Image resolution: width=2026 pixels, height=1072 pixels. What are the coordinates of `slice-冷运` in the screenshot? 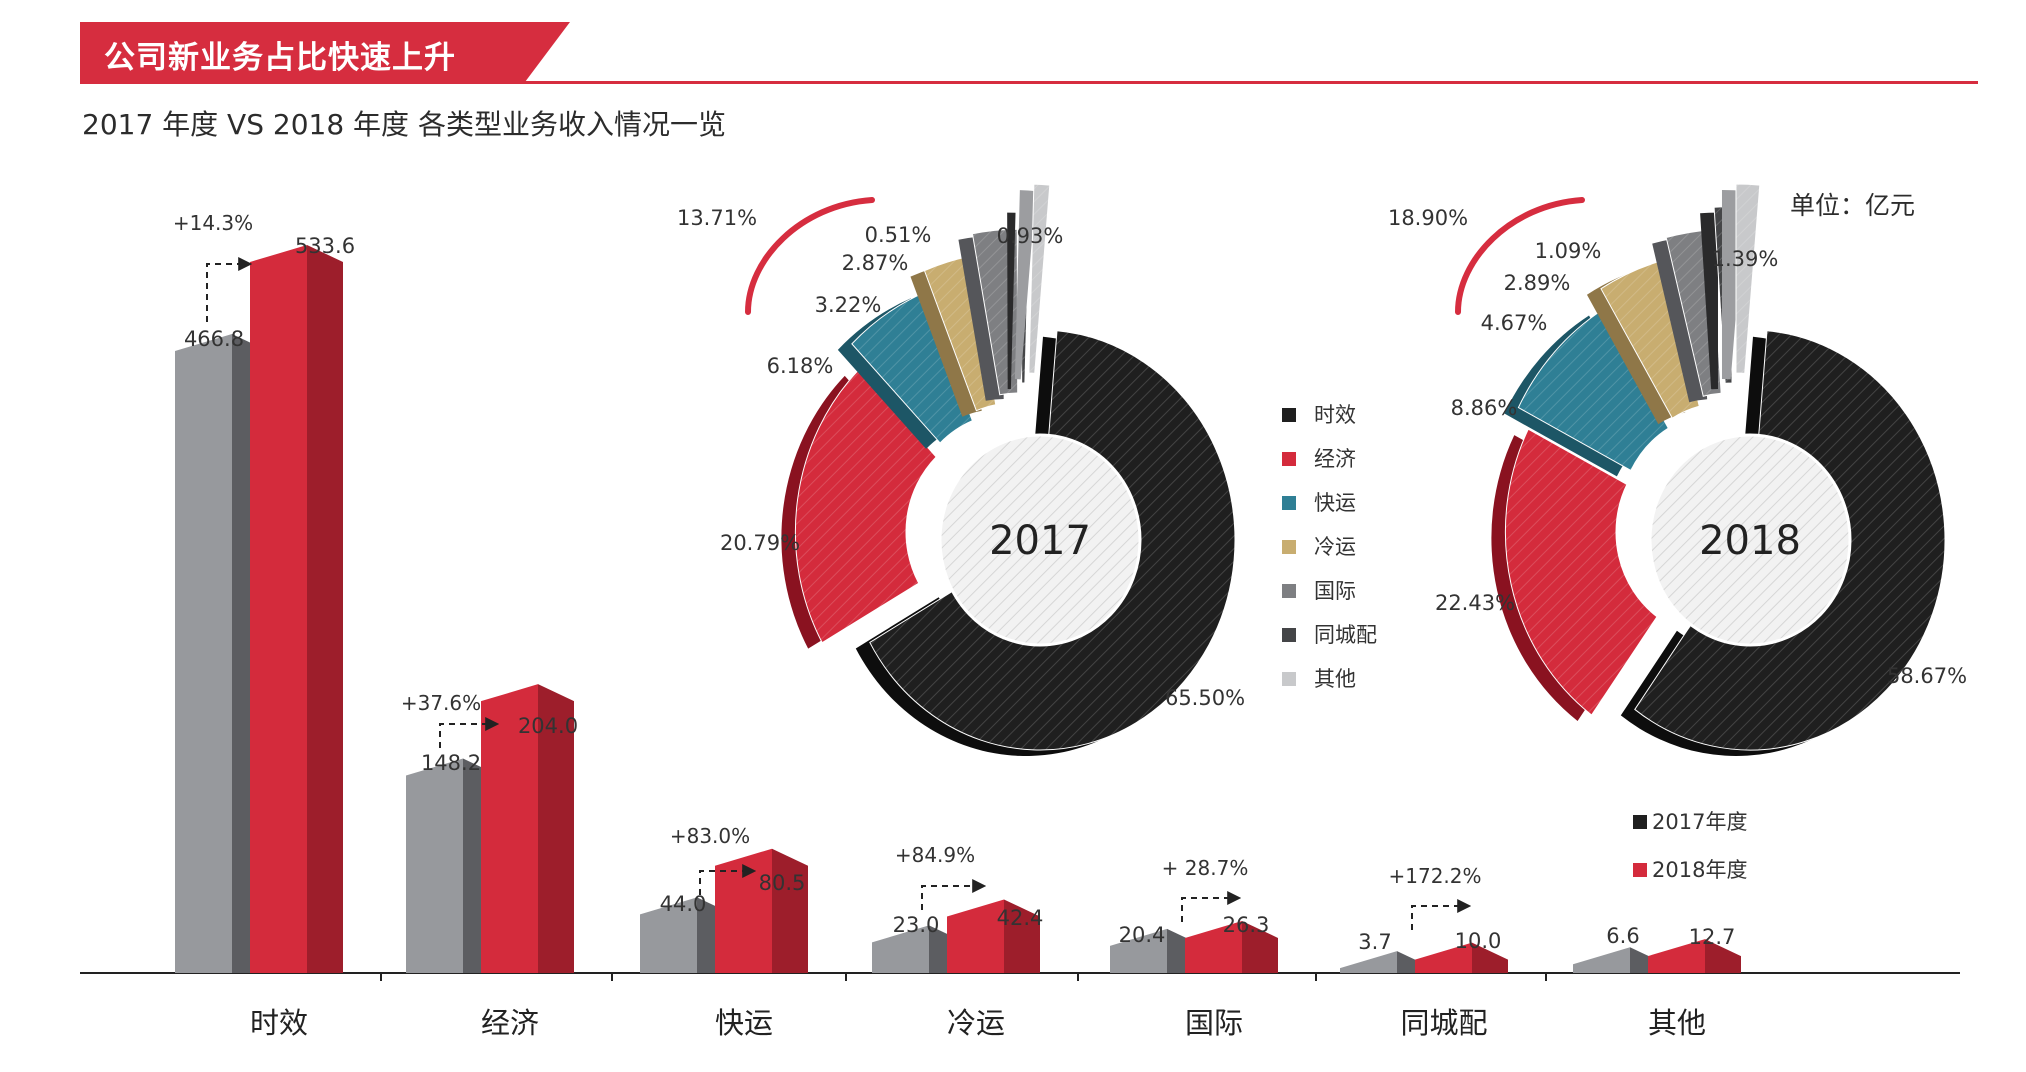 It's located at (953, 336).